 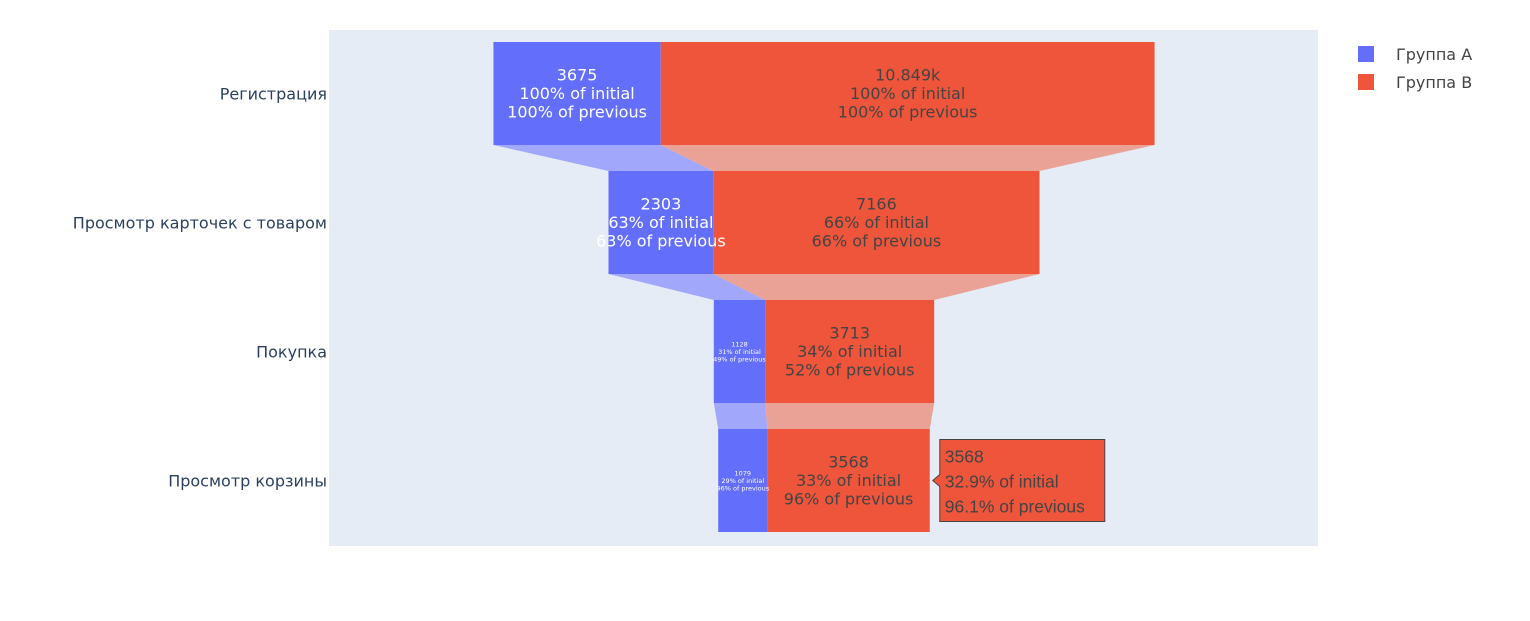 I want to click on legend: Группа А Группа В, so click(x=1415, y=68).